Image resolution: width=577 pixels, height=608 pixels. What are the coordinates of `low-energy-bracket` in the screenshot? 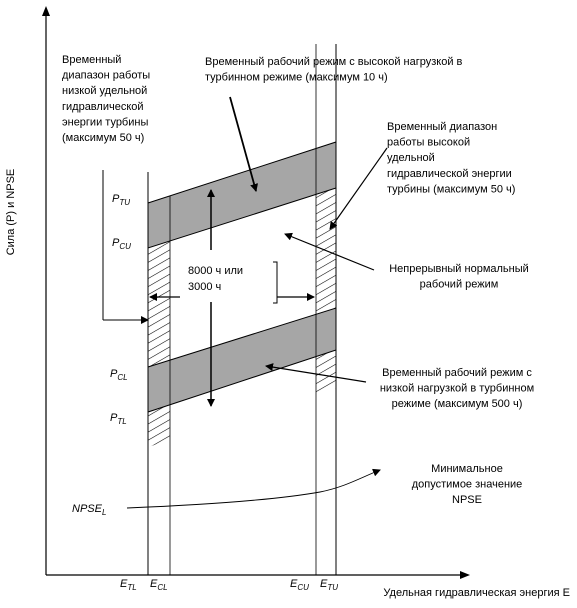 It's located at (125, 247).